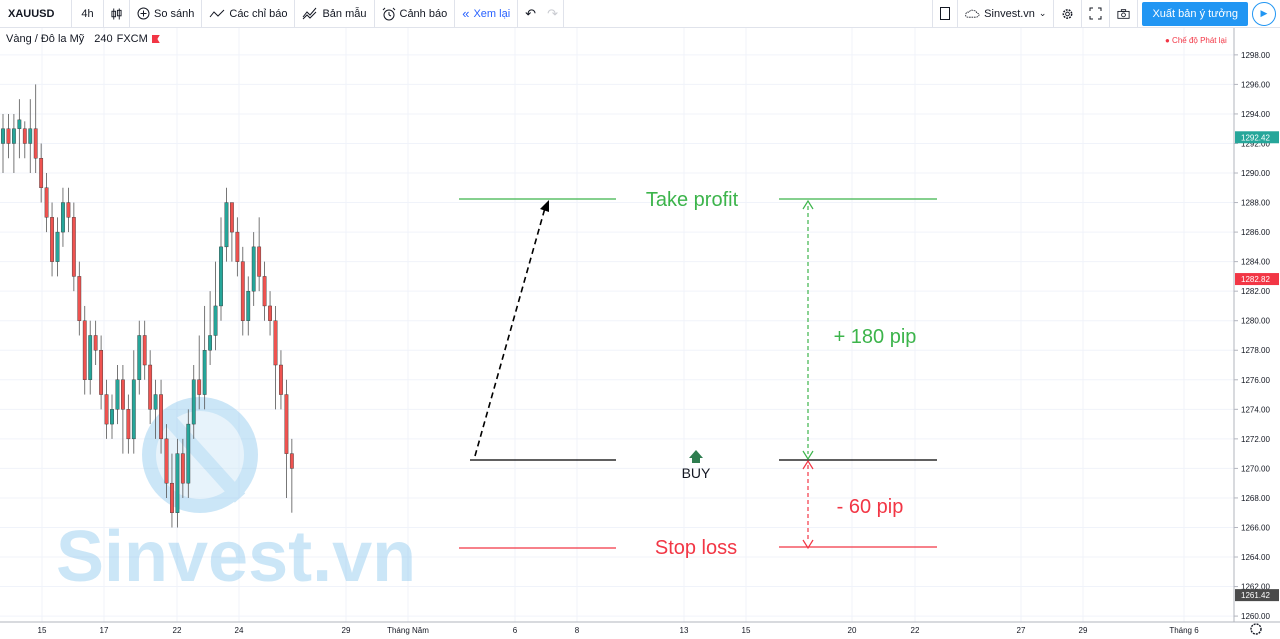 Image resolution: width=1280 pixels, height=639 pixels. I want to click on rewind-icon: «, so click(466, 13).